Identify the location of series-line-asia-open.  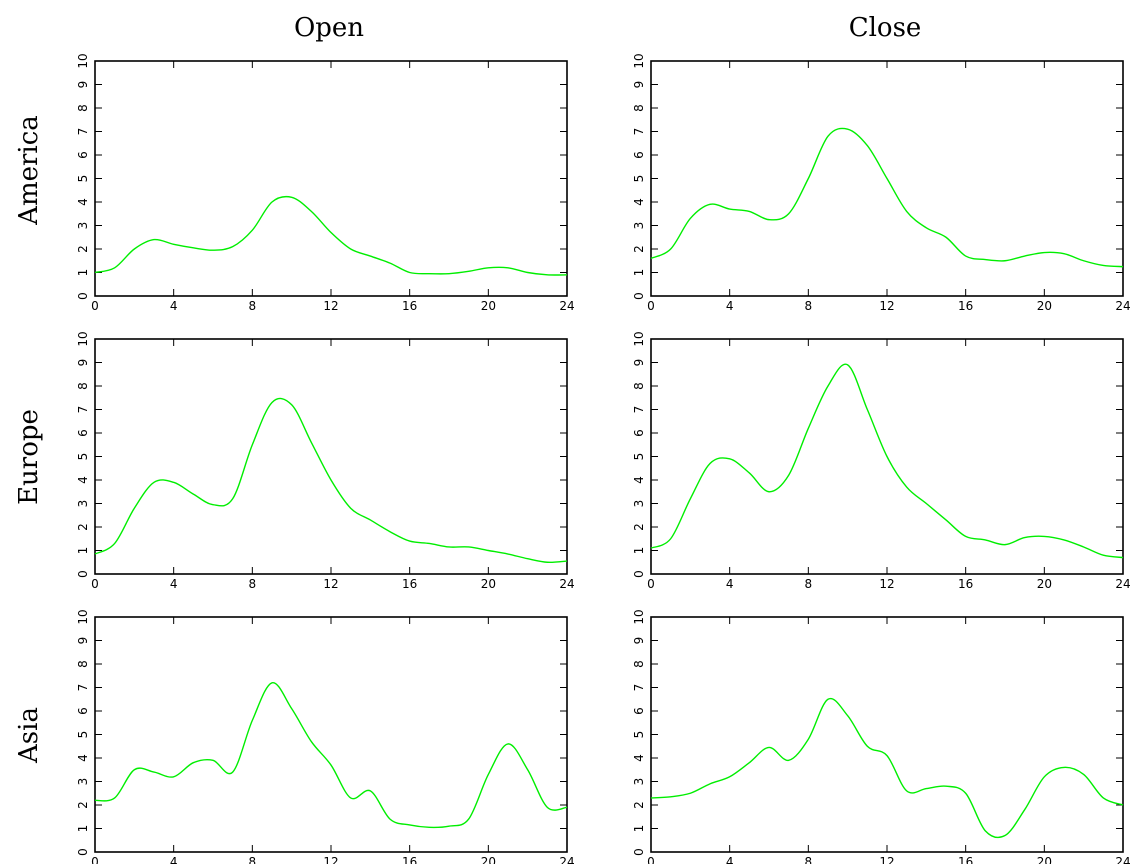
(331, 755).